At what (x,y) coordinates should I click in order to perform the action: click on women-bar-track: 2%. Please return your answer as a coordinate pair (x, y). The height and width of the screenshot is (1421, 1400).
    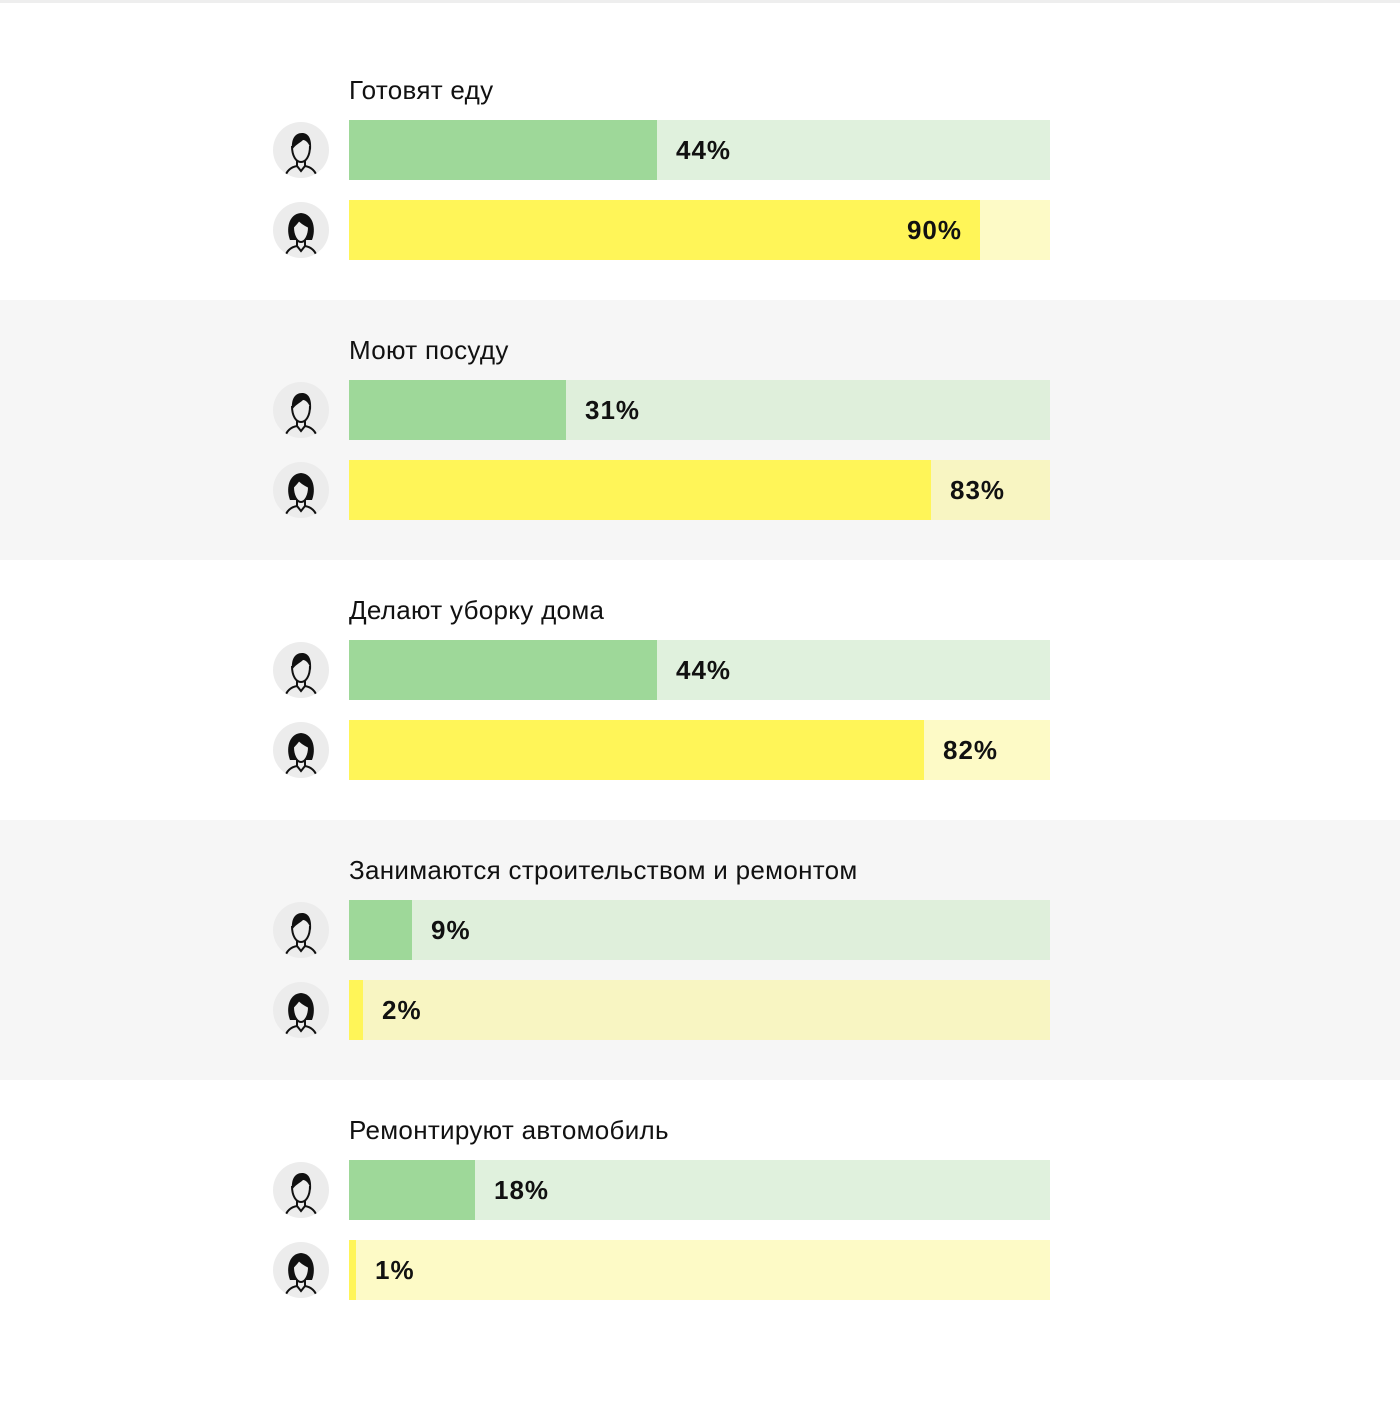
    Looking at the image, I should click on (699, 1010).